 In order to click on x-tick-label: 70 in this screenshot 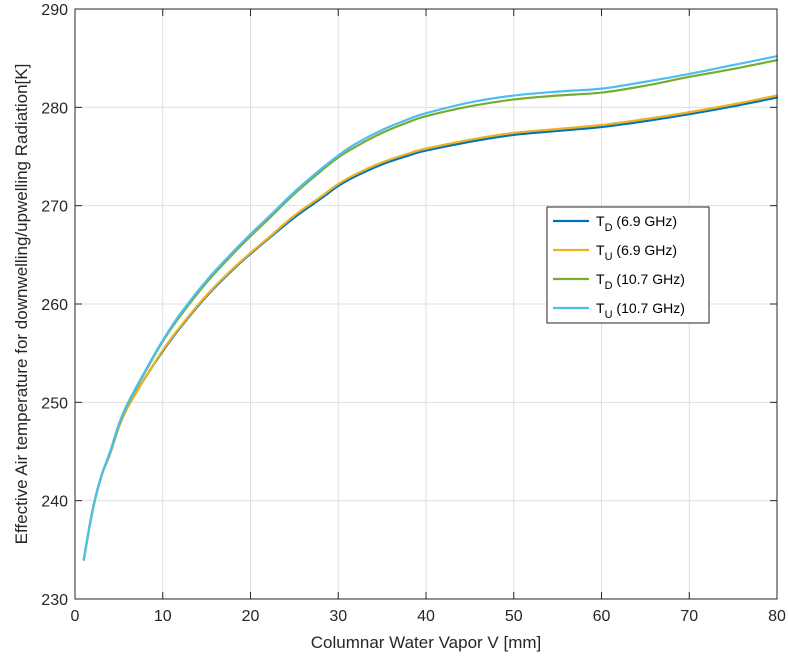, I will do `click(689, 616)`.